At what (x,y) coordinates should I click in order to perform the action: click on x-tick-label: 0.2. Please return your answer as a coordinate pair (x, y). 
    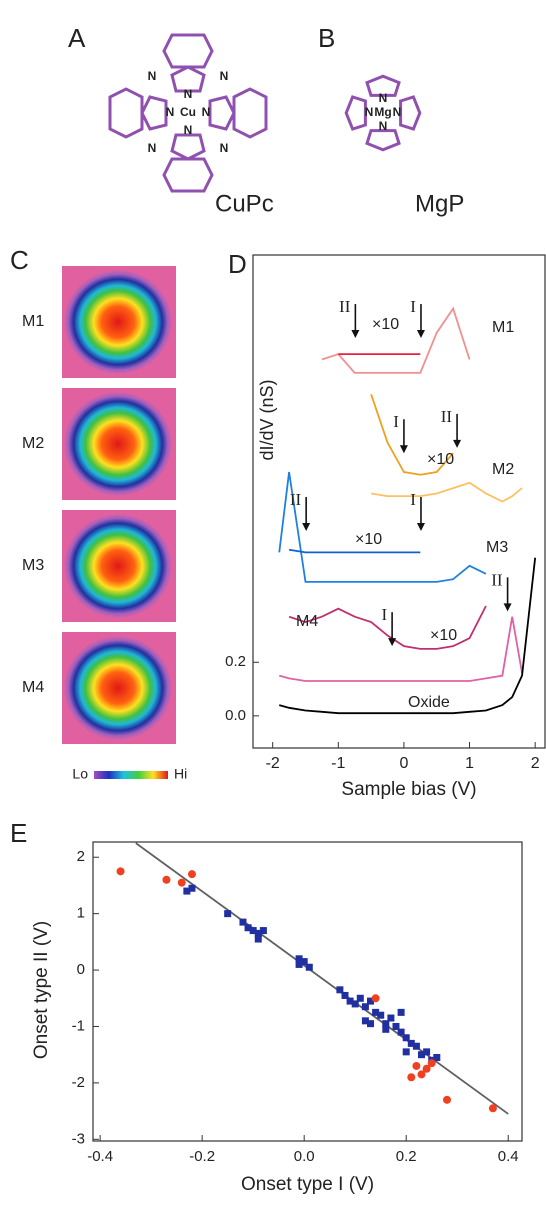
    Looking at the image, I should click on (406, 1156).